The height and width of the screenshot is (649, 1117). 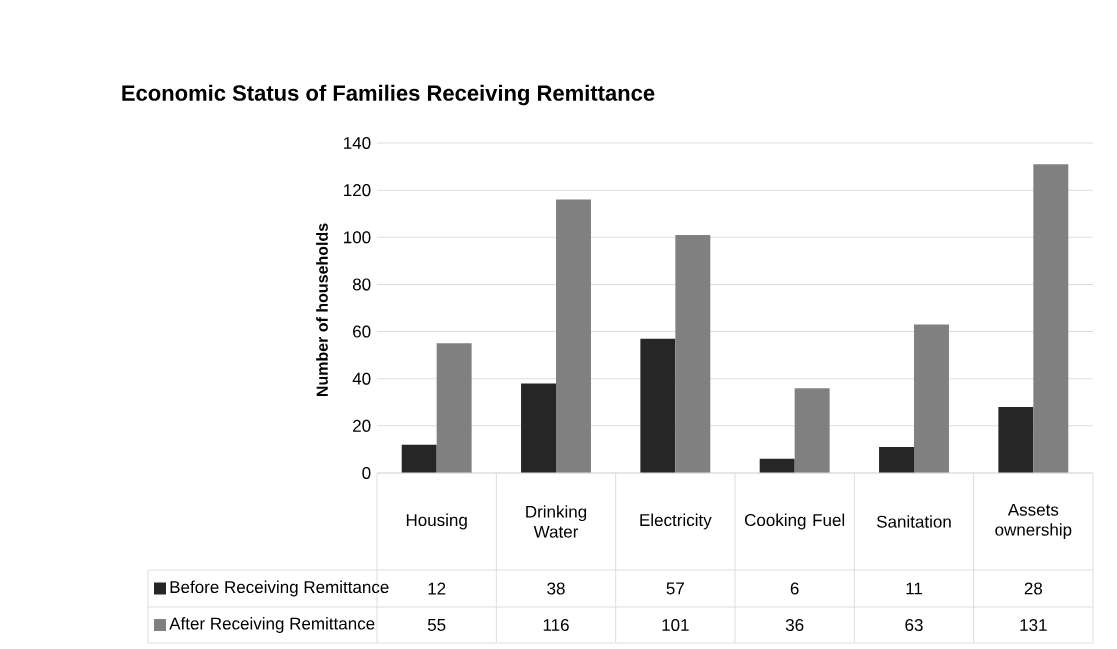 I want to click on y-tick-label: 120, so click(x=357, y=190).